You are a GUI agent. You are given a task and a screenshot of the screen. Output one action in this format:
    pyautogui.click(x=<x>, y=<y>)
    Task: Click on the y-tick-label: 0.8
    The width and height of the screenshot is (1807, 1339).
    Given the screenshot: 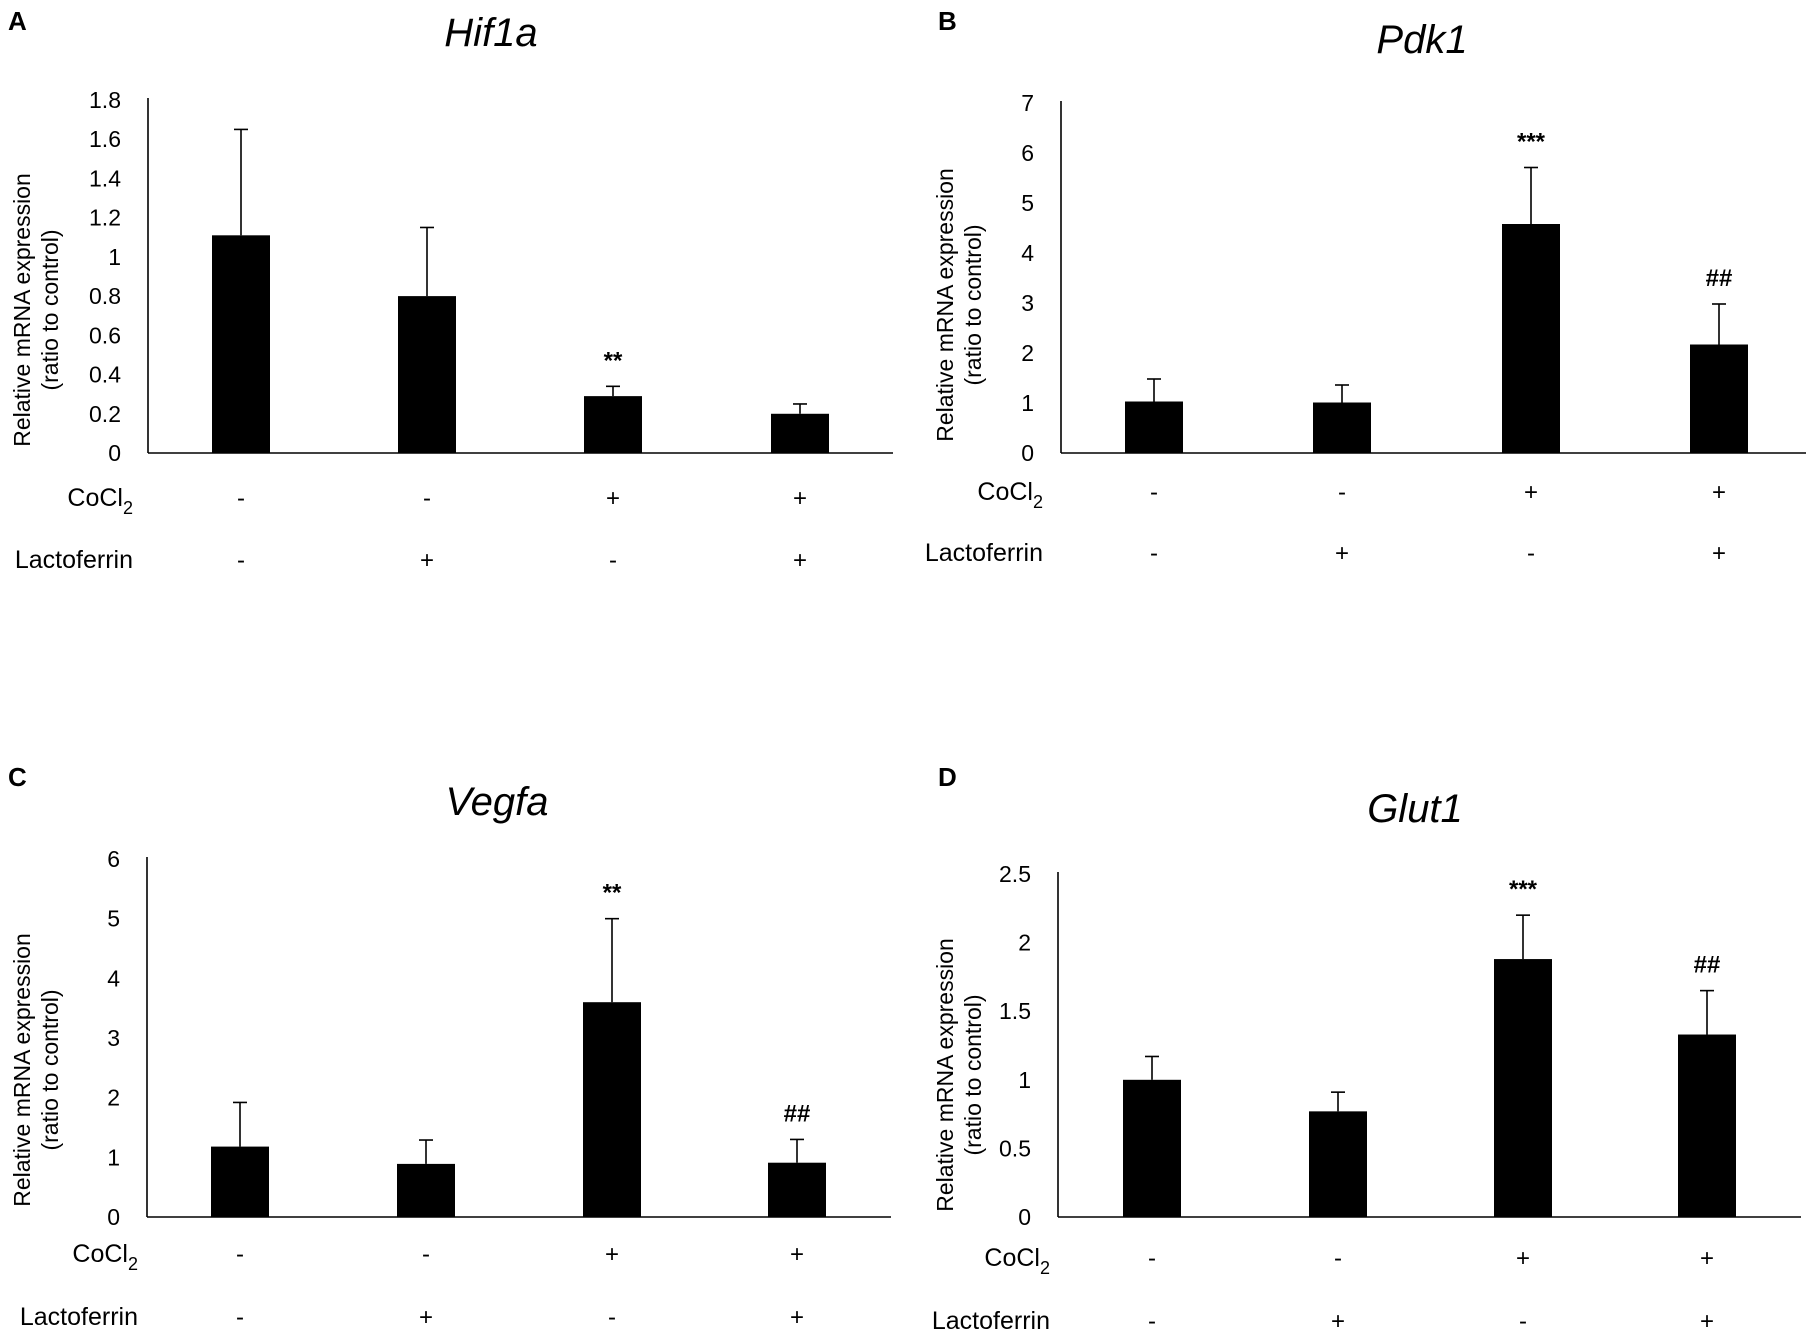 What is the action you would take?
    pyautogui.click(x=105, y=296)
    